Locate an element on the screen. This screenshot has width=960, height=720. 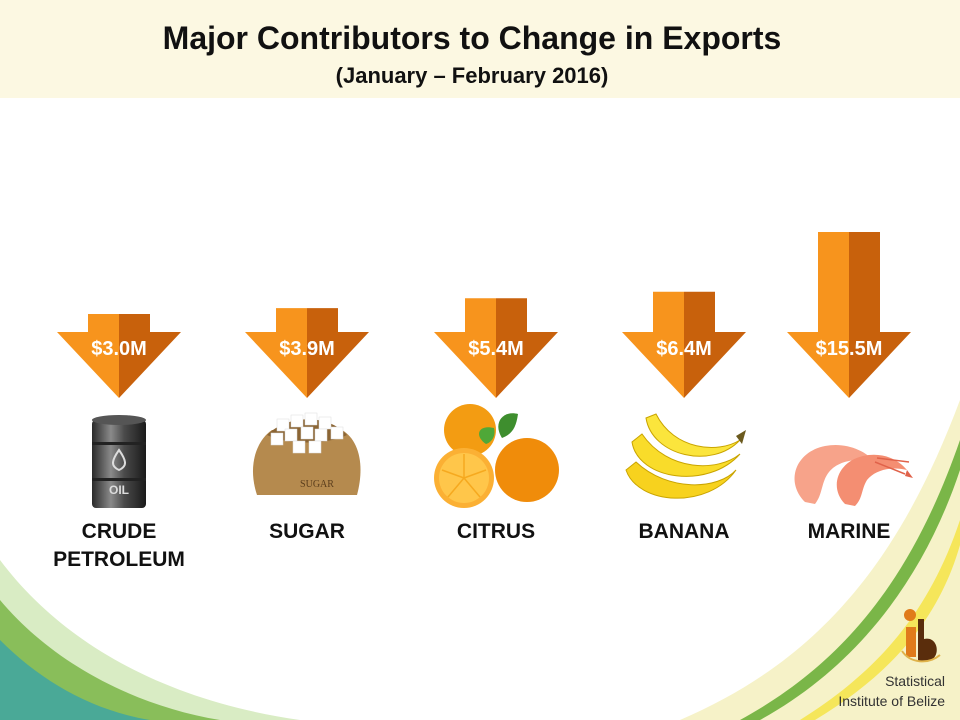
arrow-sugar is located at coordinates (307, 353).